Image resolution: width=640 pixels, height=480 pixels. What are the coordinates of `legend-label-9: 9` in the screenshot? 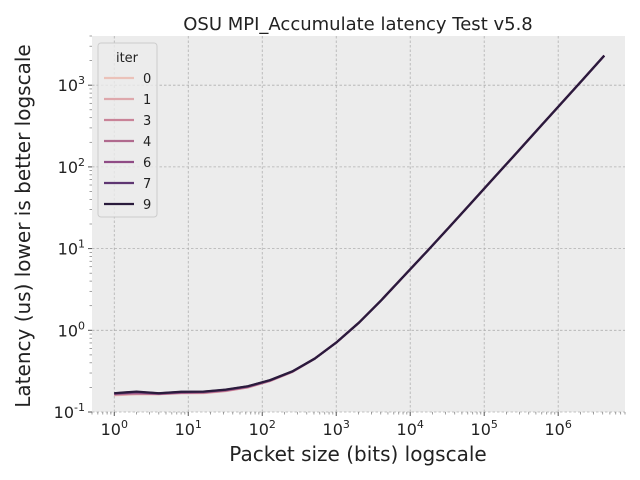 It's located at (147, 205).